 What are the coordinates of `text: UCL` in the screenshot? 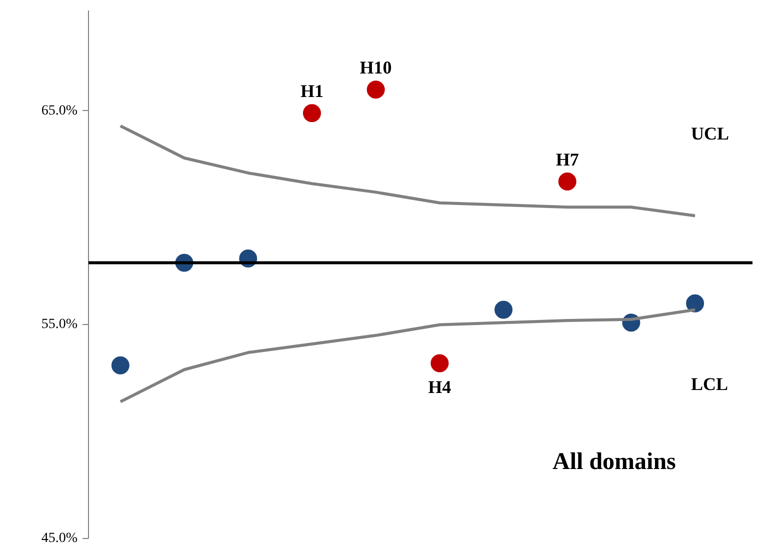 It's located at (710, 134).